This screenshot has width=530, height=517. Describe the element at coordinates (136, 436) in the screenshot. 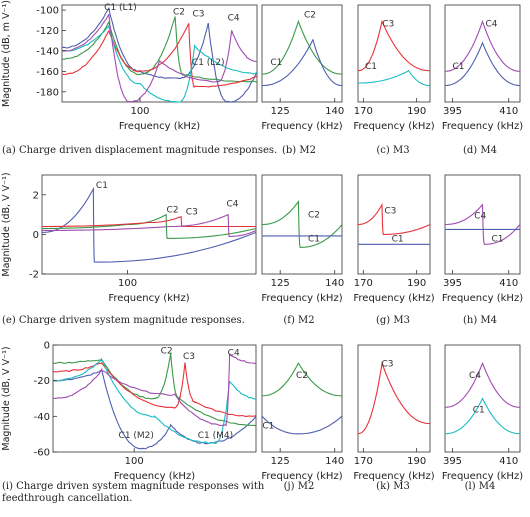

I see `peak-label: C1 (M2)` at that location.